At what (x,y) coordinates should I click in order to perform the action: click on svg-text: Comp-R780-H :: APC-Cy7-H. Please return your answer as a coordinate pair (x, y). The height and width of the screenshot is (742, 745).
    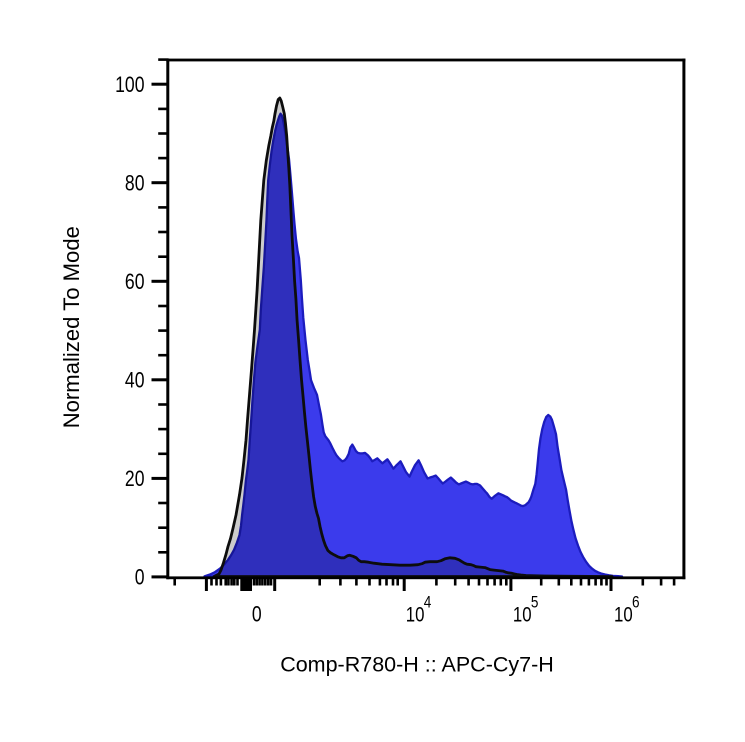
    Looking at the image, I should click on (417, 665).